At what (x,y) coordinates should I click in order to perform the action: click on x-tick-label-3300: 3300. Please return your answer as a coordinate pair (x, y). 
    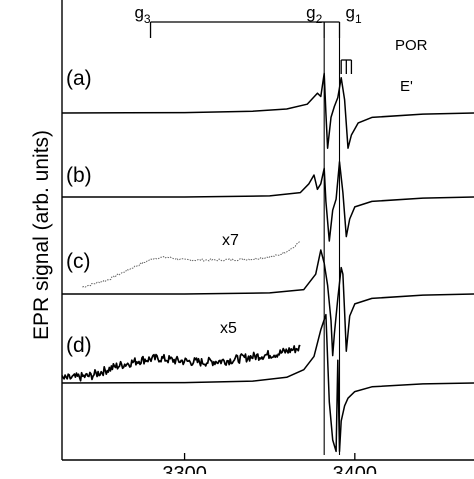
    Looking at the image, I should click on (184, 468).